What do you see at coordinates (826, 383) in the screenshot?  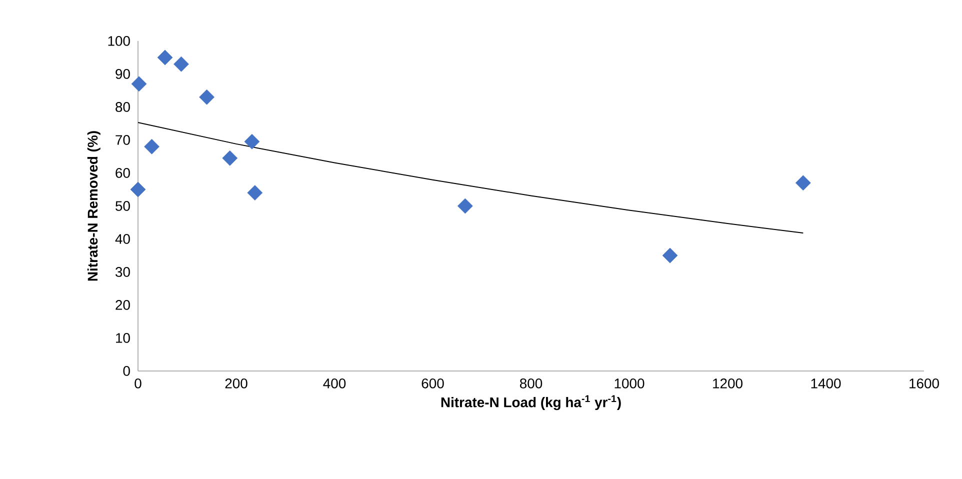 I see `x-tick-label: 1400` at bounding box center [826, 383].